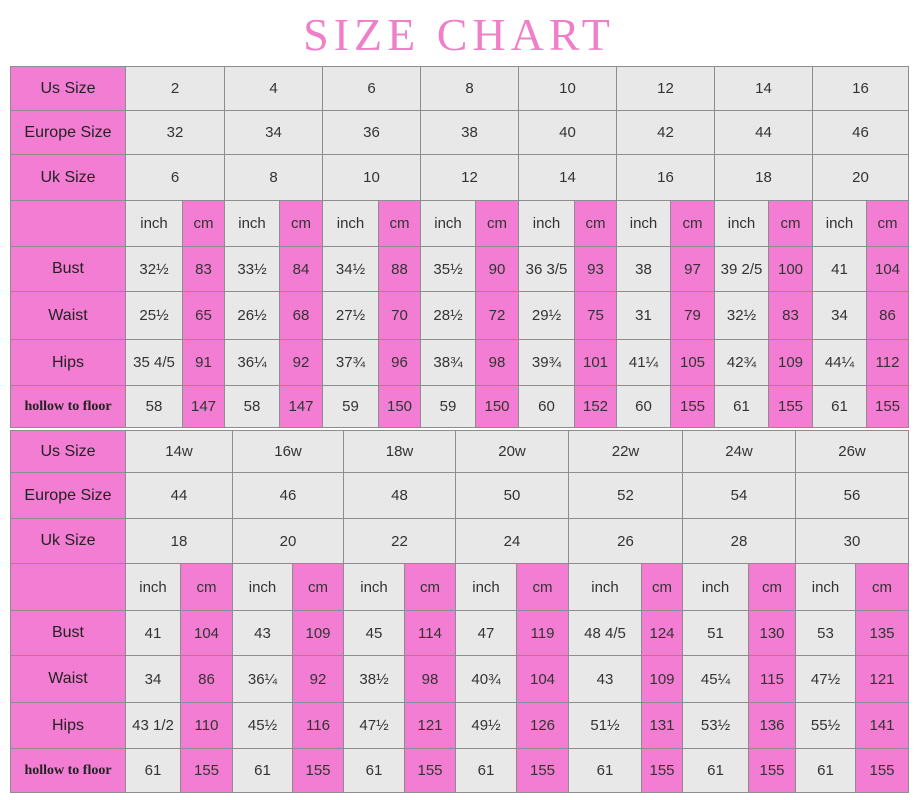 This screenshot has height=800, width=918. I want to click on size-cell: 16, so click(665, 177).